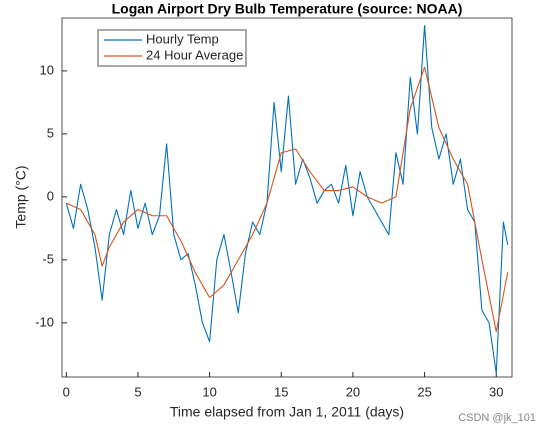  Describe the element at coordinates (44, 321) in the screenshot. I see `y-tick-label: -10` at that location.